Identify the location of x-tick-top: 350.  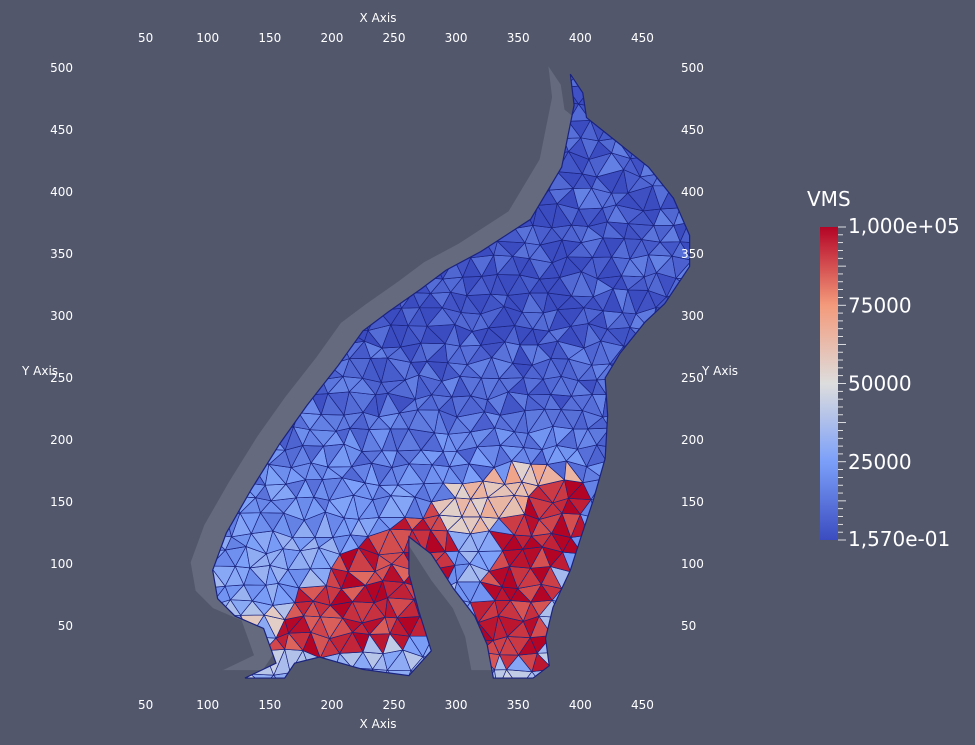
(518, 38).